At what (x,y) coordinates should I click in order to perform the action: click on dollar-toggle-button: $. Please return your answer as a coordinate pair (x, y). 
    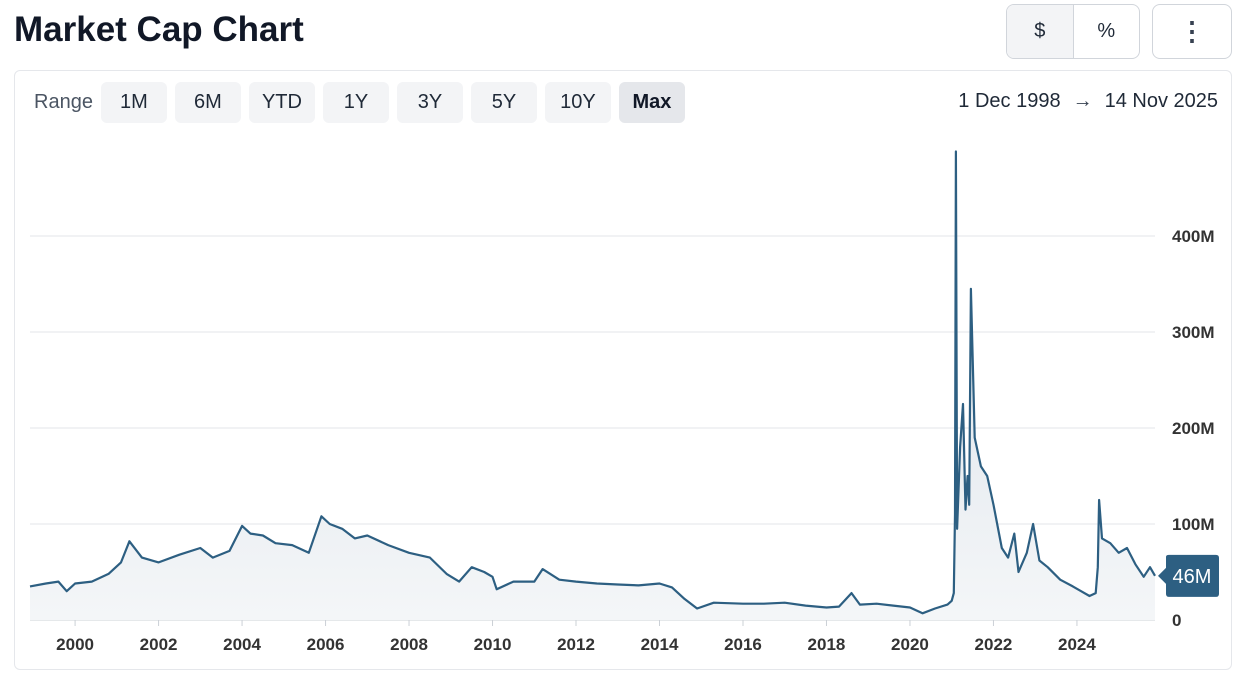
    Looking at the image, I should click on (1040, 31).